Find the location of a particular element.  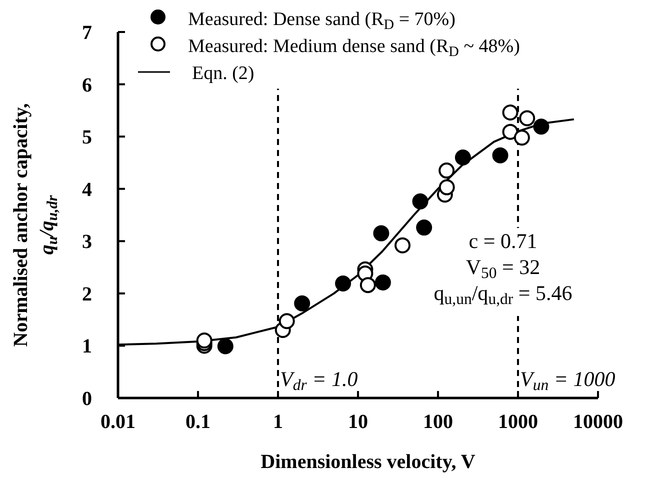

annotation: c = 0.71 is located at coordinates (503, 241).